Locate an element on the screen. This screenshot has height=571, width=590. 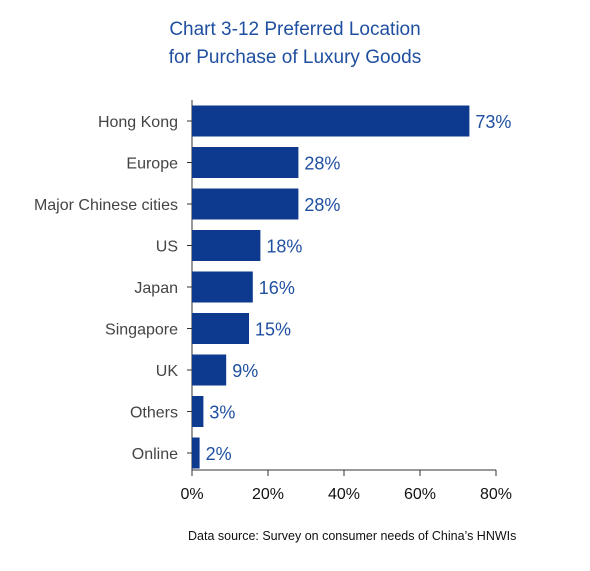
chart-title-line-1: Chart 3-12 Preferred Location is located at coordinates (295, 29).